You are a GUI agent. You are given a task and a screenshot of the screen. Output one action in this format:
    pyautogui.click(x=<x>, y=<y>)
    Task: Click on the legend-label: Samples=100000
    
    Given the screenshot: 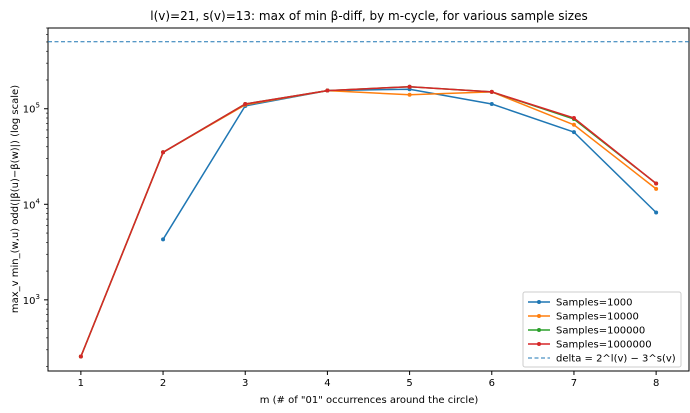 What is the action you would take?
    pyautogui.click(x=600, y=331)
    